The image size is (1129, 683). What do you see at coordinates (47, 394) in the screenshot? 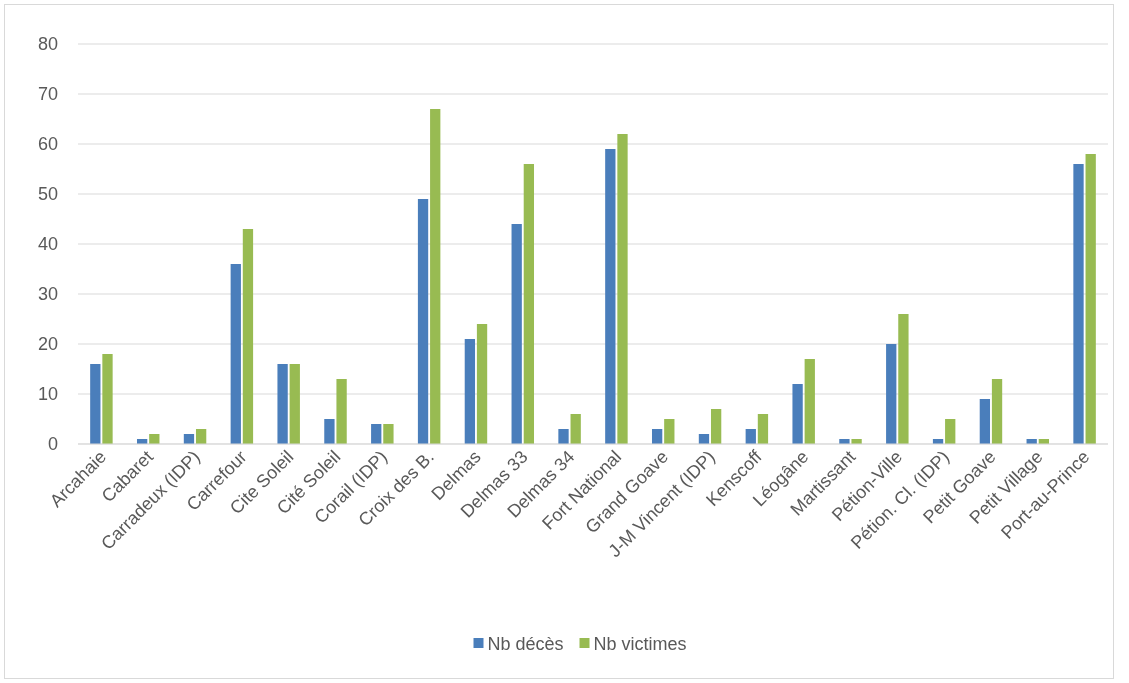
I see `y-tick-label: 10` at bounding box center [47, 394].